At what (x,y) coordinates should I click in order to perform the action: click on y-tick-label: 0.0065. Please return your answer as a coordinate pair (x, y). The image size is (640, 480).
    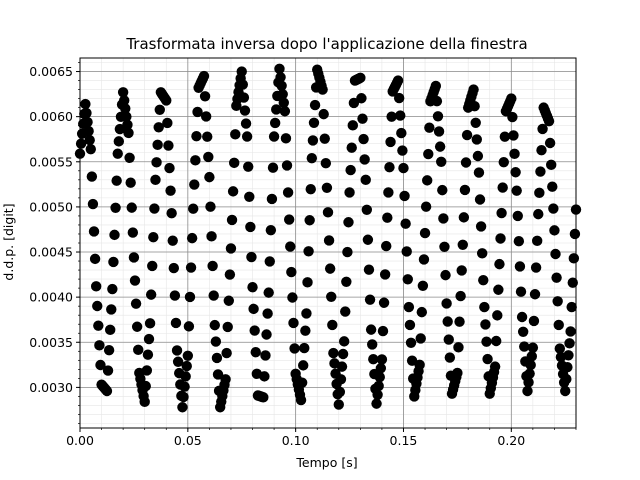
    Looking at the image, I should click on (51, 71).